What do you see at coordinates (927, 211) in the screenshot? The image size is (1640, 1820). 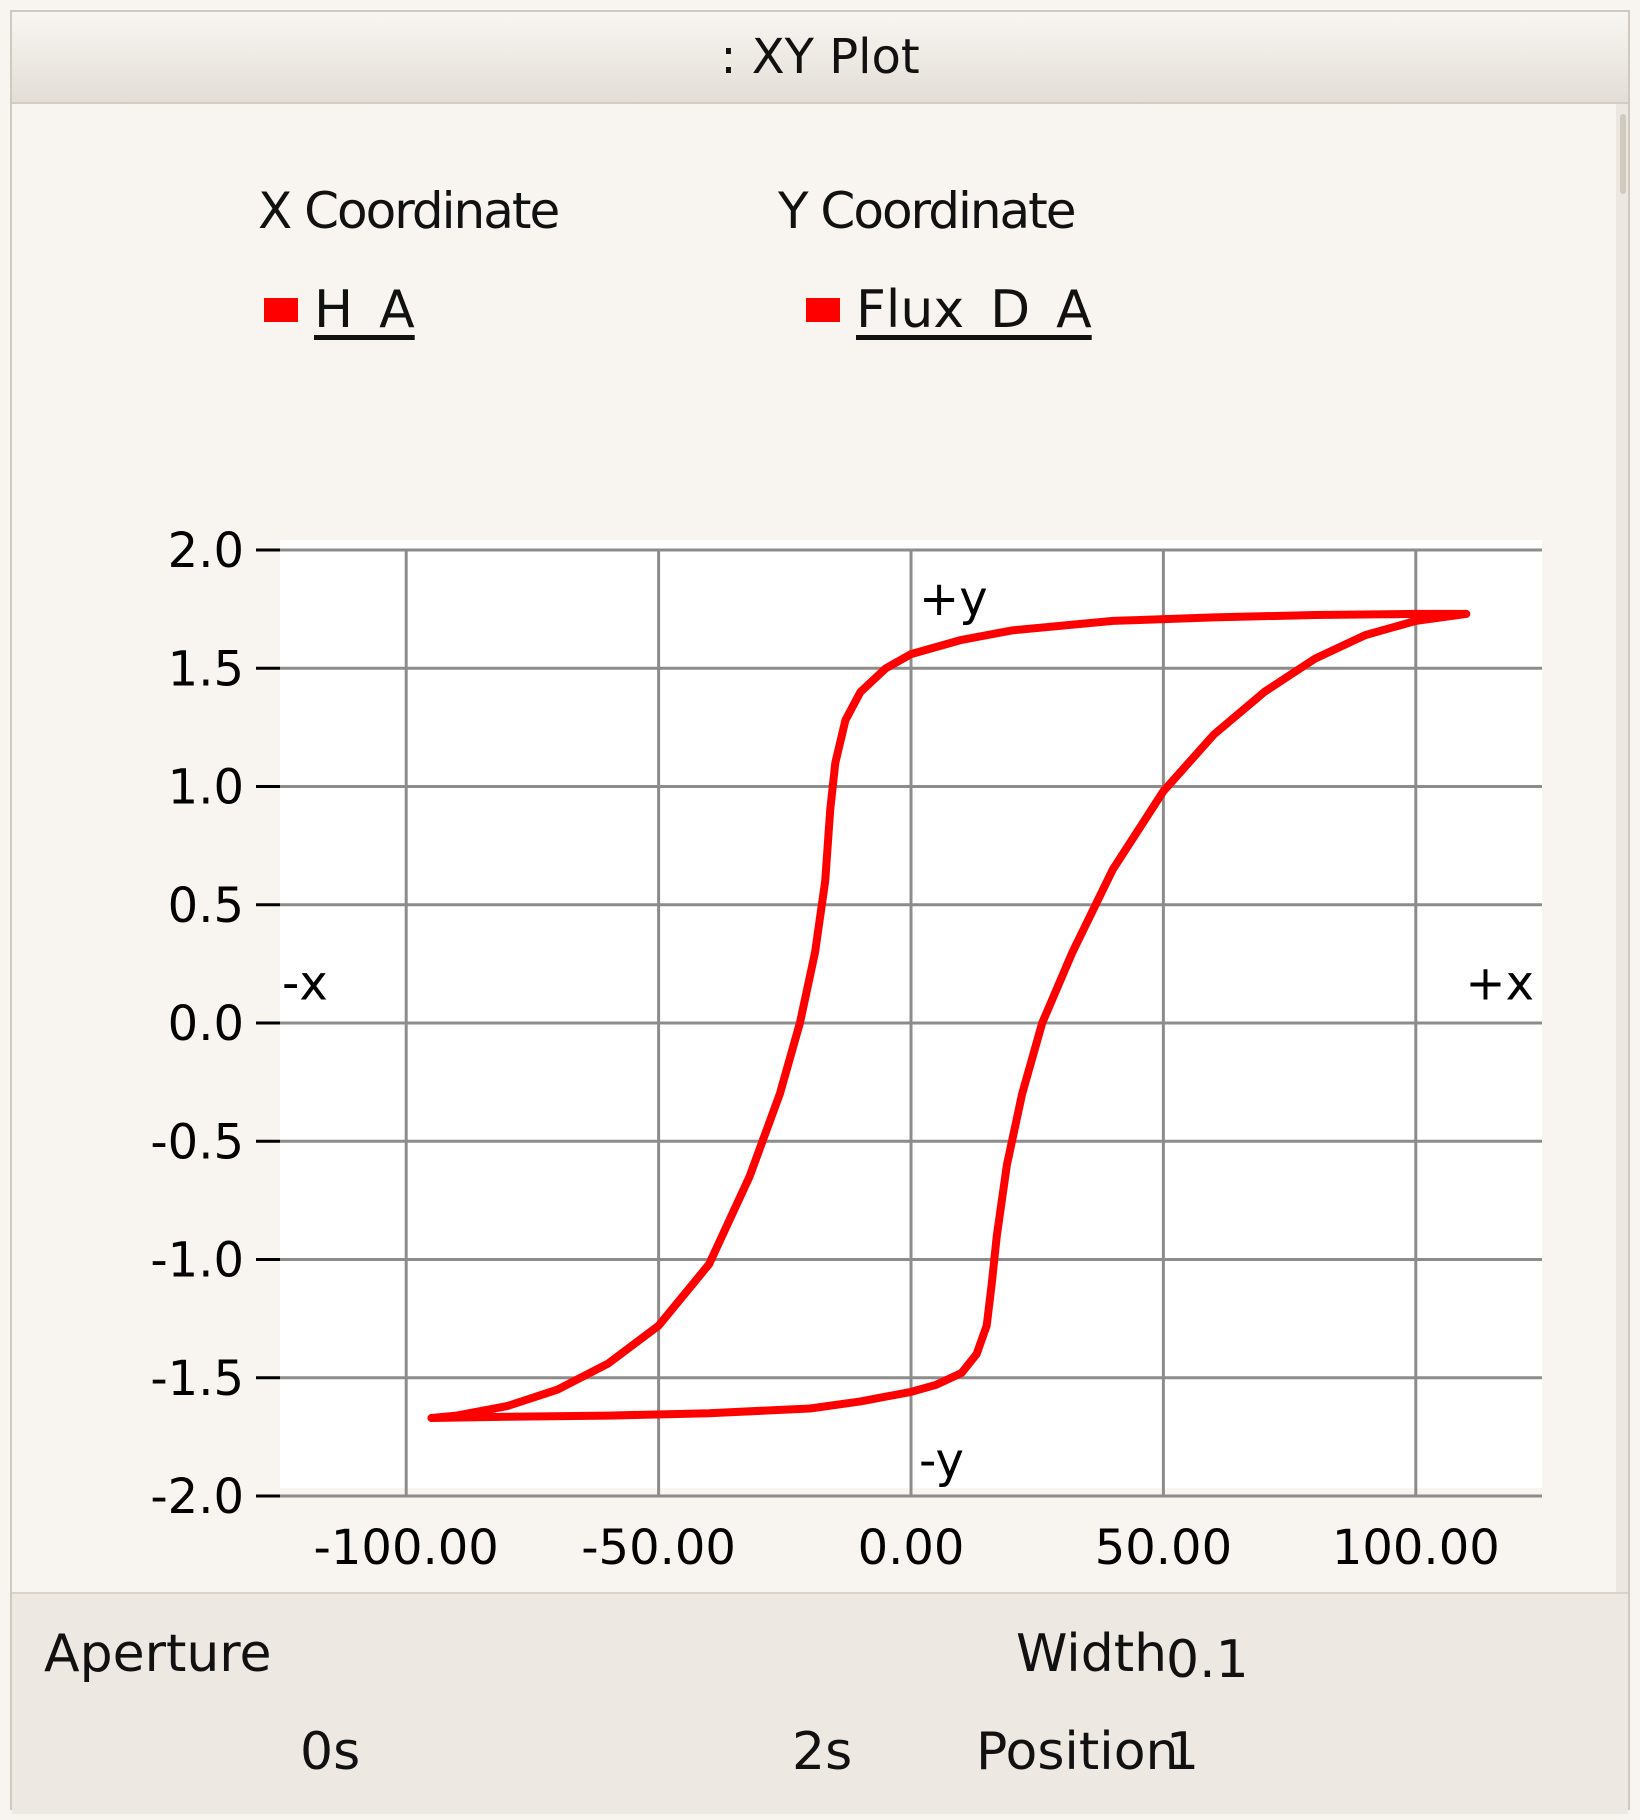 I see `y-coordinate-header: Y Coordinate` at bounding box center [927, 211].